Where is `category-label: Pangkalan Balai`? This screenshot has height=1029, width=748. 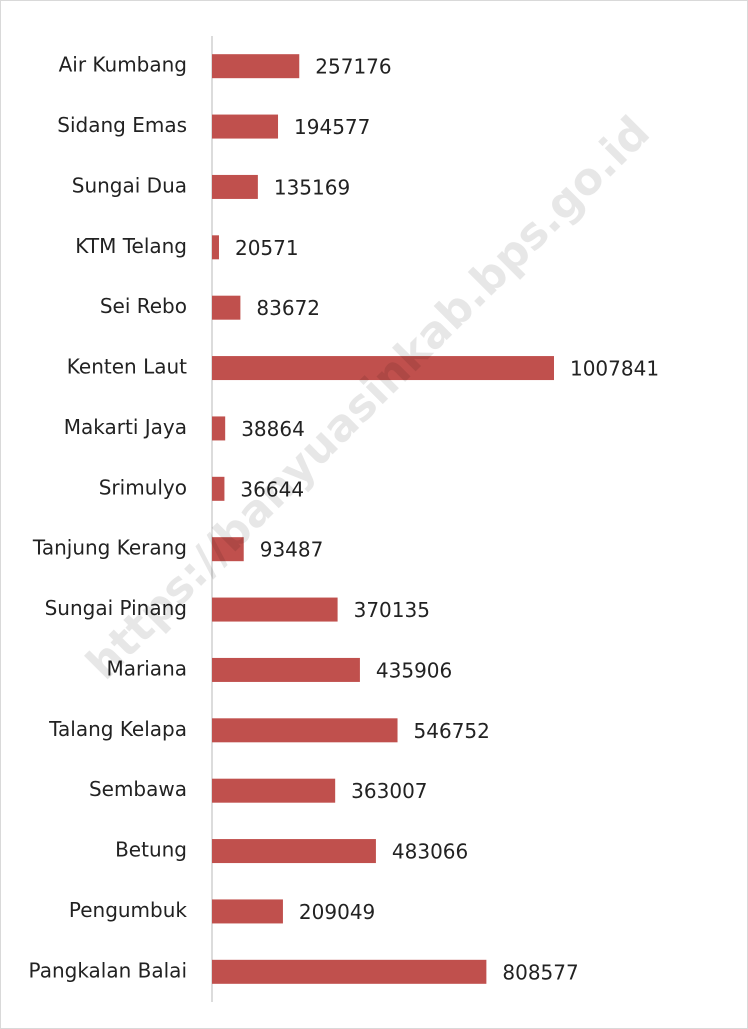 category-label: Pangkalan Balai is located at coordinates (108, 970).